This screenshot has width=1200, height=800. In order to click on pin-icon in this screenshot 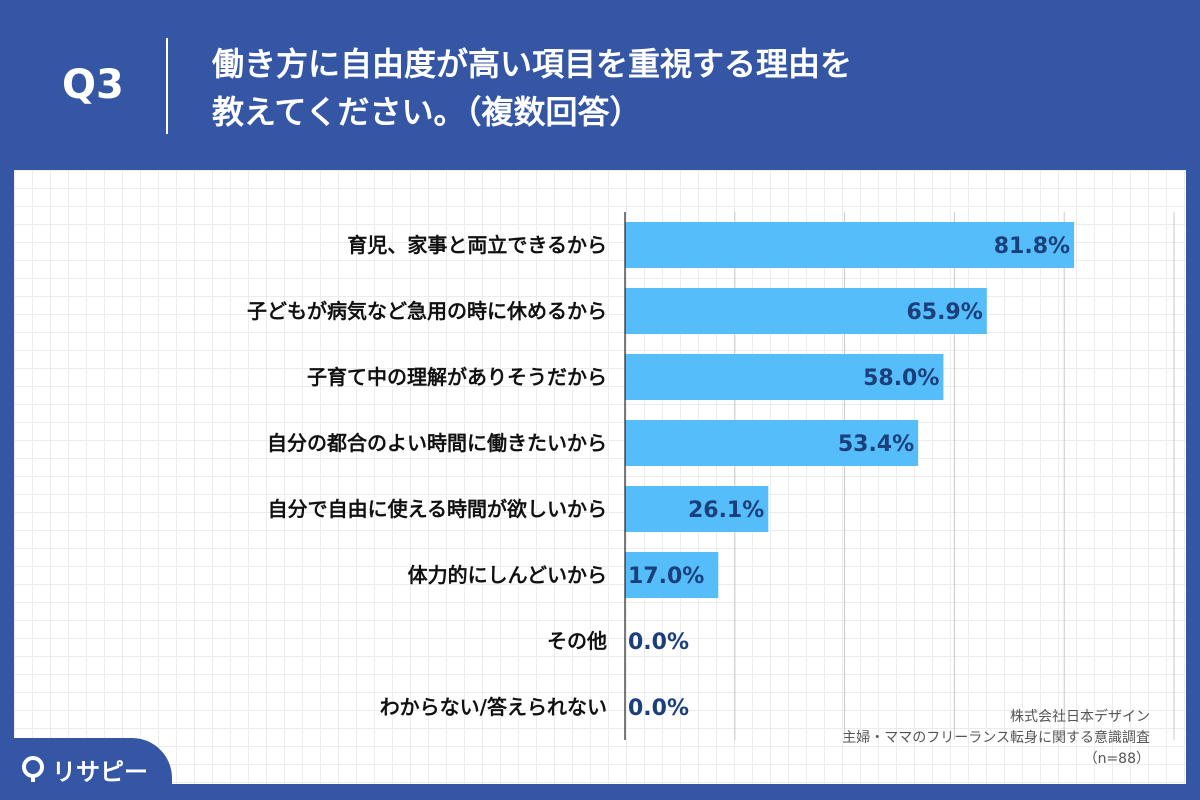, I will do `click(33, 769)`.